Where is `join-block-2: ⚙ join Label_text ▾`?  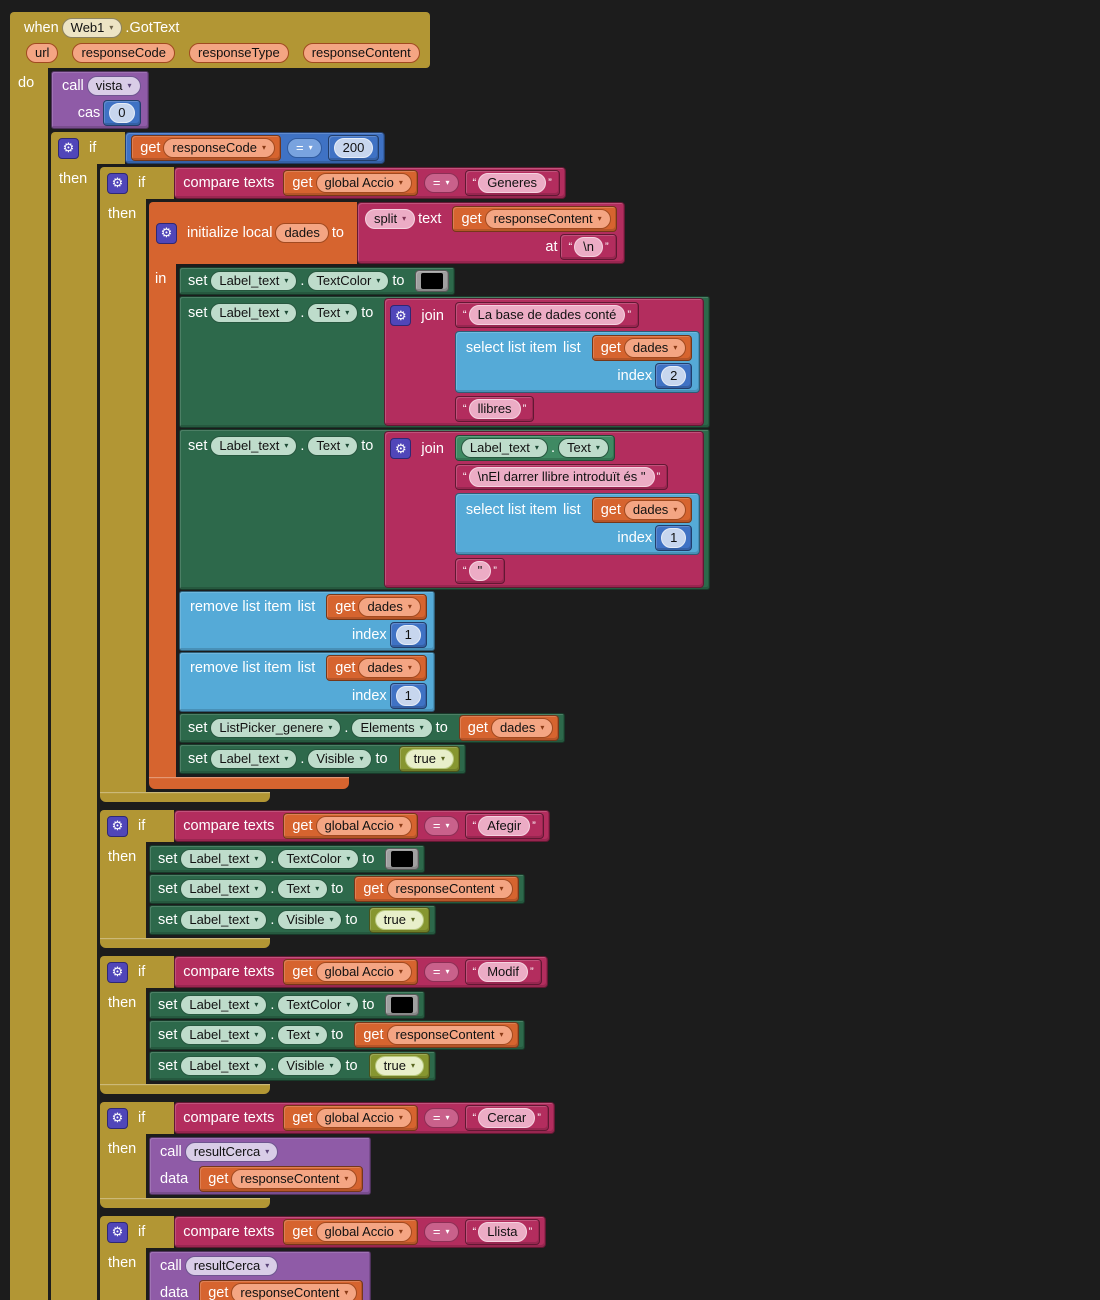
join-block-2: ⚙ join Label_text ▾ is located at coordinates (544, 509).